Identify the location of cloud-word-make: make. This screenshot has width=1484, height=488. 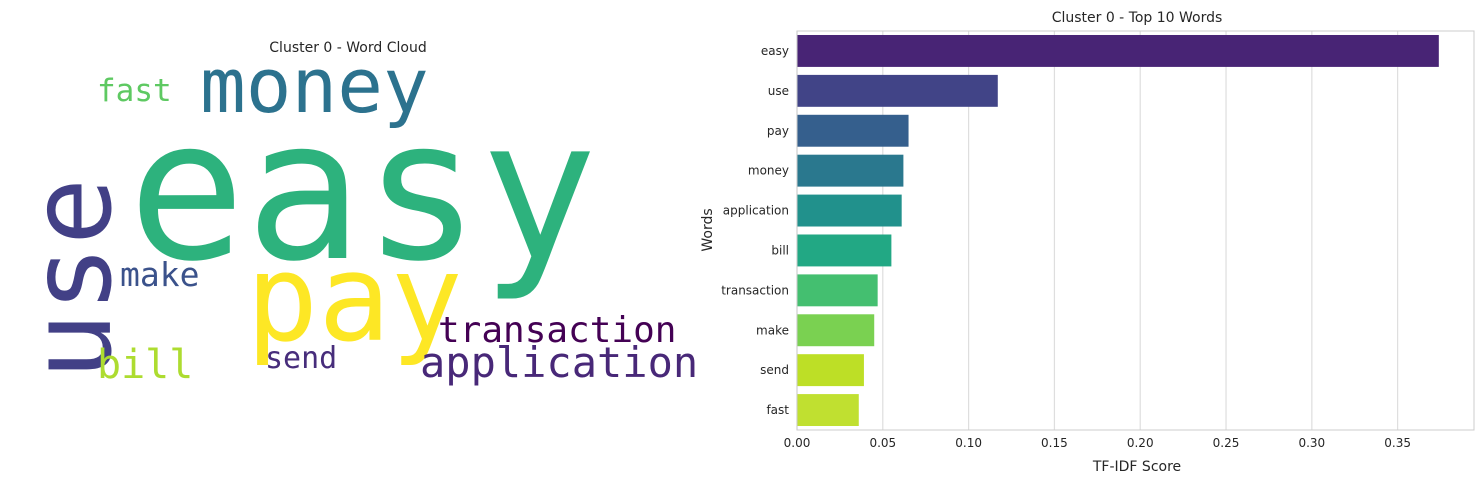
(159, 274).